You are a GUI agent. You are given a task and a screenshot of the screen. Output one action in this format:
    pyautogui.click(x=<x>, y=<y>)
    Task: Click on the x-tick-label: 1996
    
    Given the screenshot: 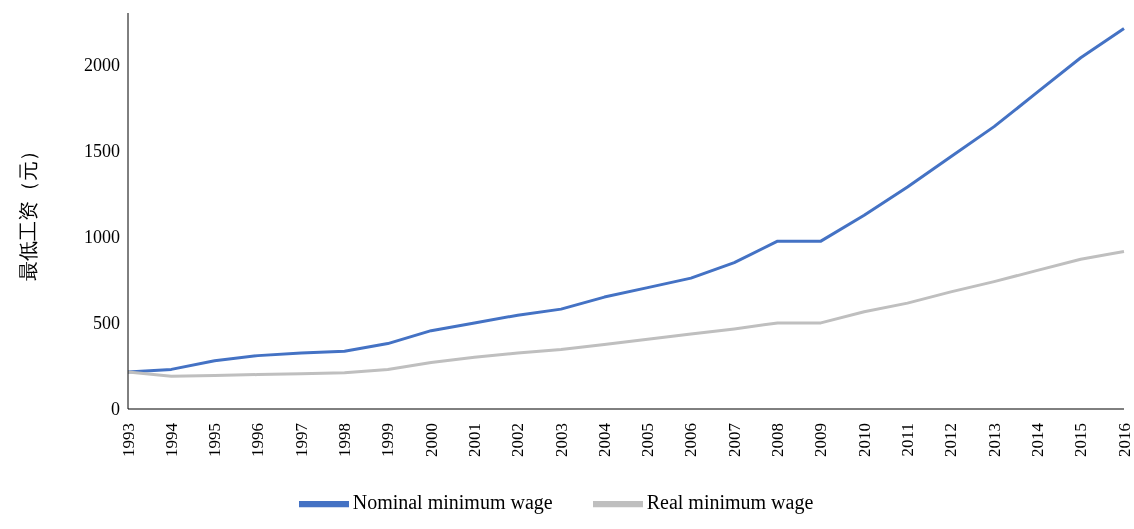 What is the action you would take?
    pyautogui.click(x=258, y=440)
    